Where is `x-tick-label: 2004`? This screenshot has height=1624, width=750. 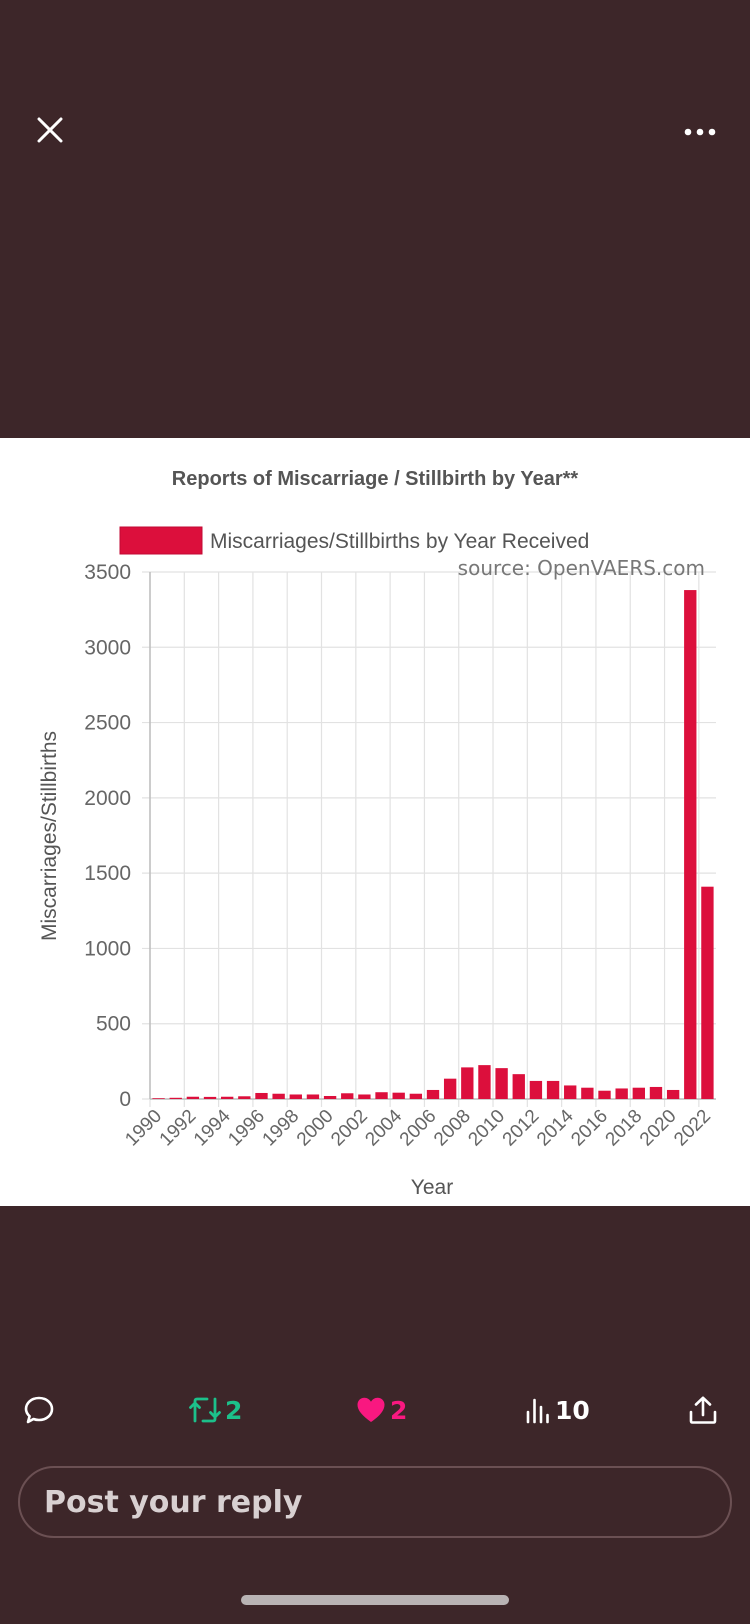 x-tick-label: 2004 is located at coordinates (383, 1127).